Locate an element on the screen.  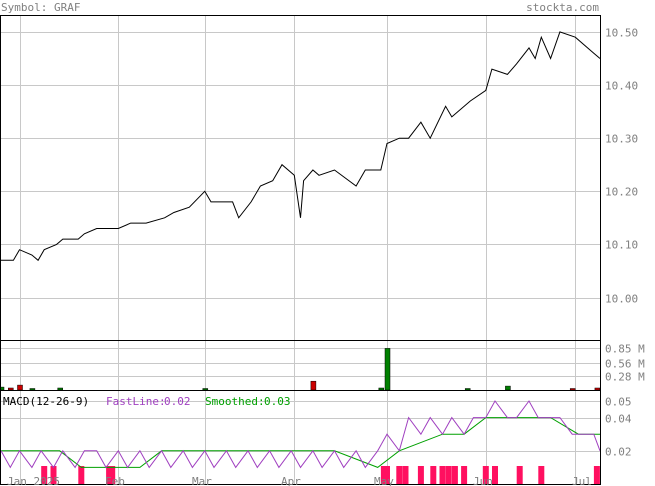
macd-label: MACD(12-26-9) is located at coordinates (46, 401).